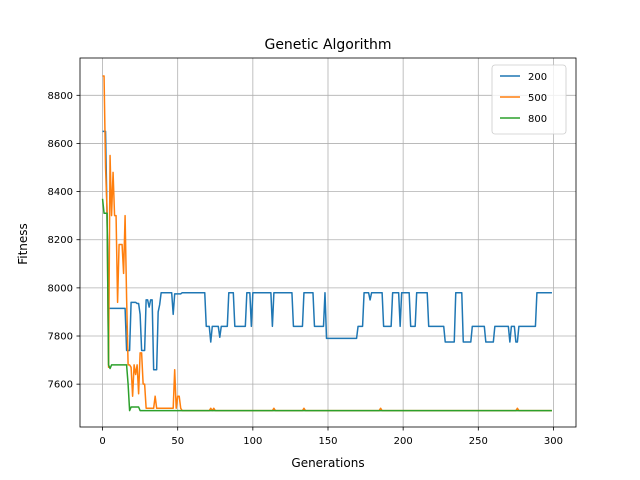  What do you see at coordinates (553, 441) in the screenshot?
I see `x-tick-label: 300` at bounding box center [553, 441].